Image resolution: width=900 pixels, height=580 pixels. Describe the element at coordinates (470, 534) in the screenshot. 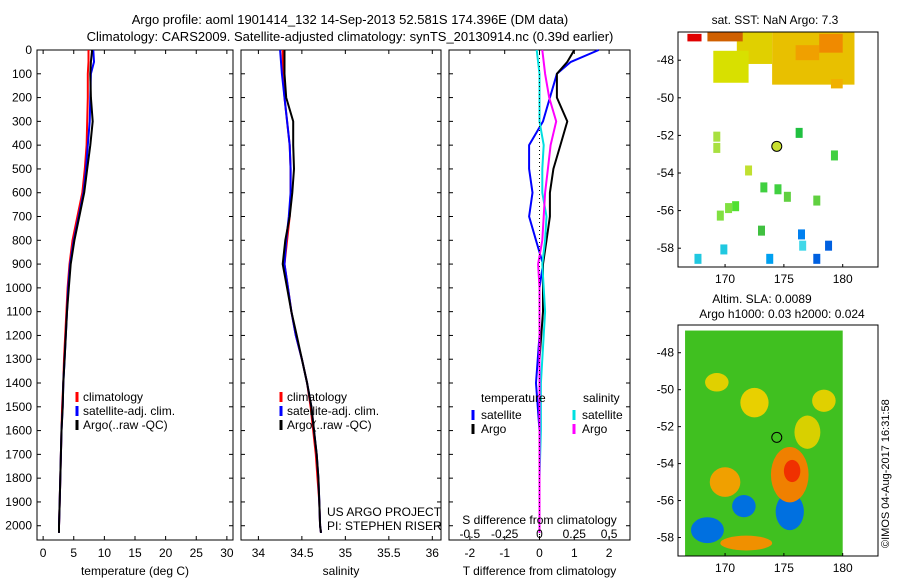

I see `x2-tick-label: -0.5` at that location.